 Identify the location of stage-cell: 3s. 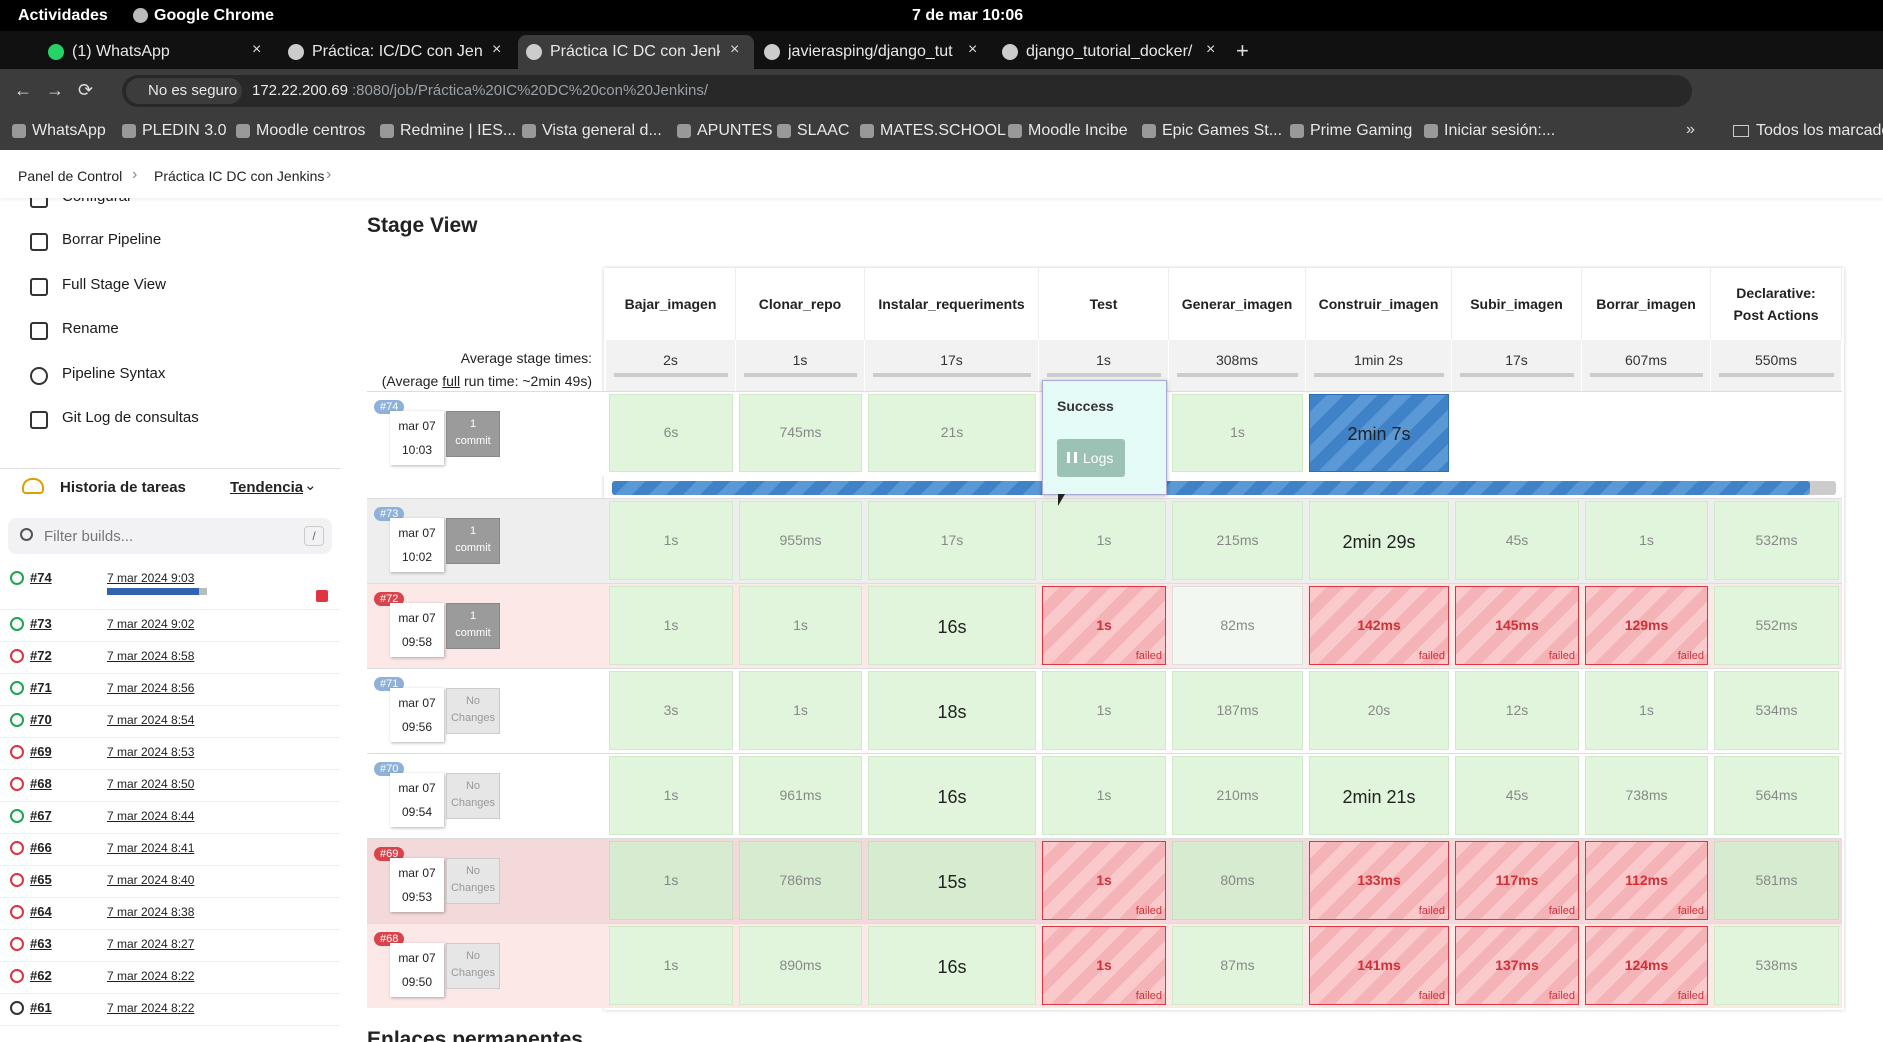
(671, 710).